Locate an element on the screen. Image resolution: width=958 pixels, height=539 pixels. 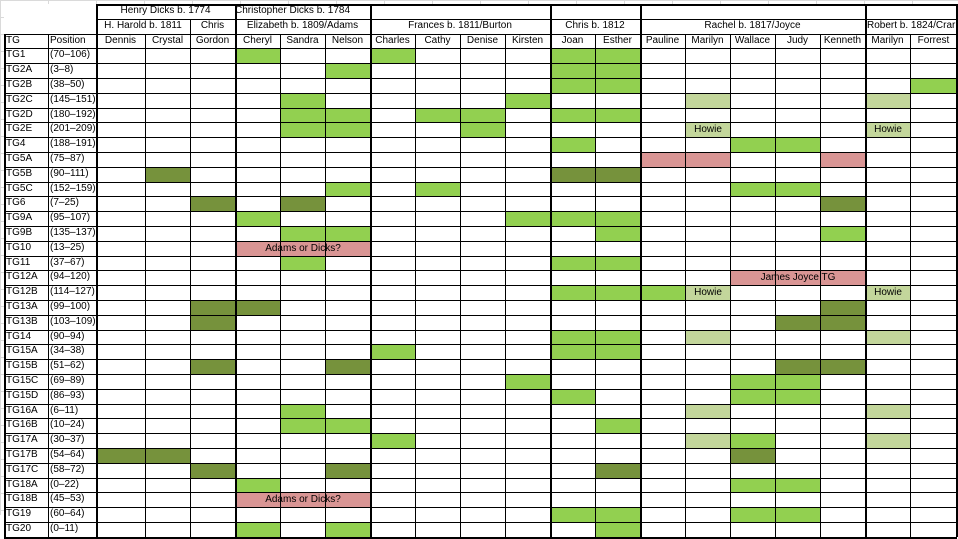
tg-label: TG15B is located at coordinates (22, 366).